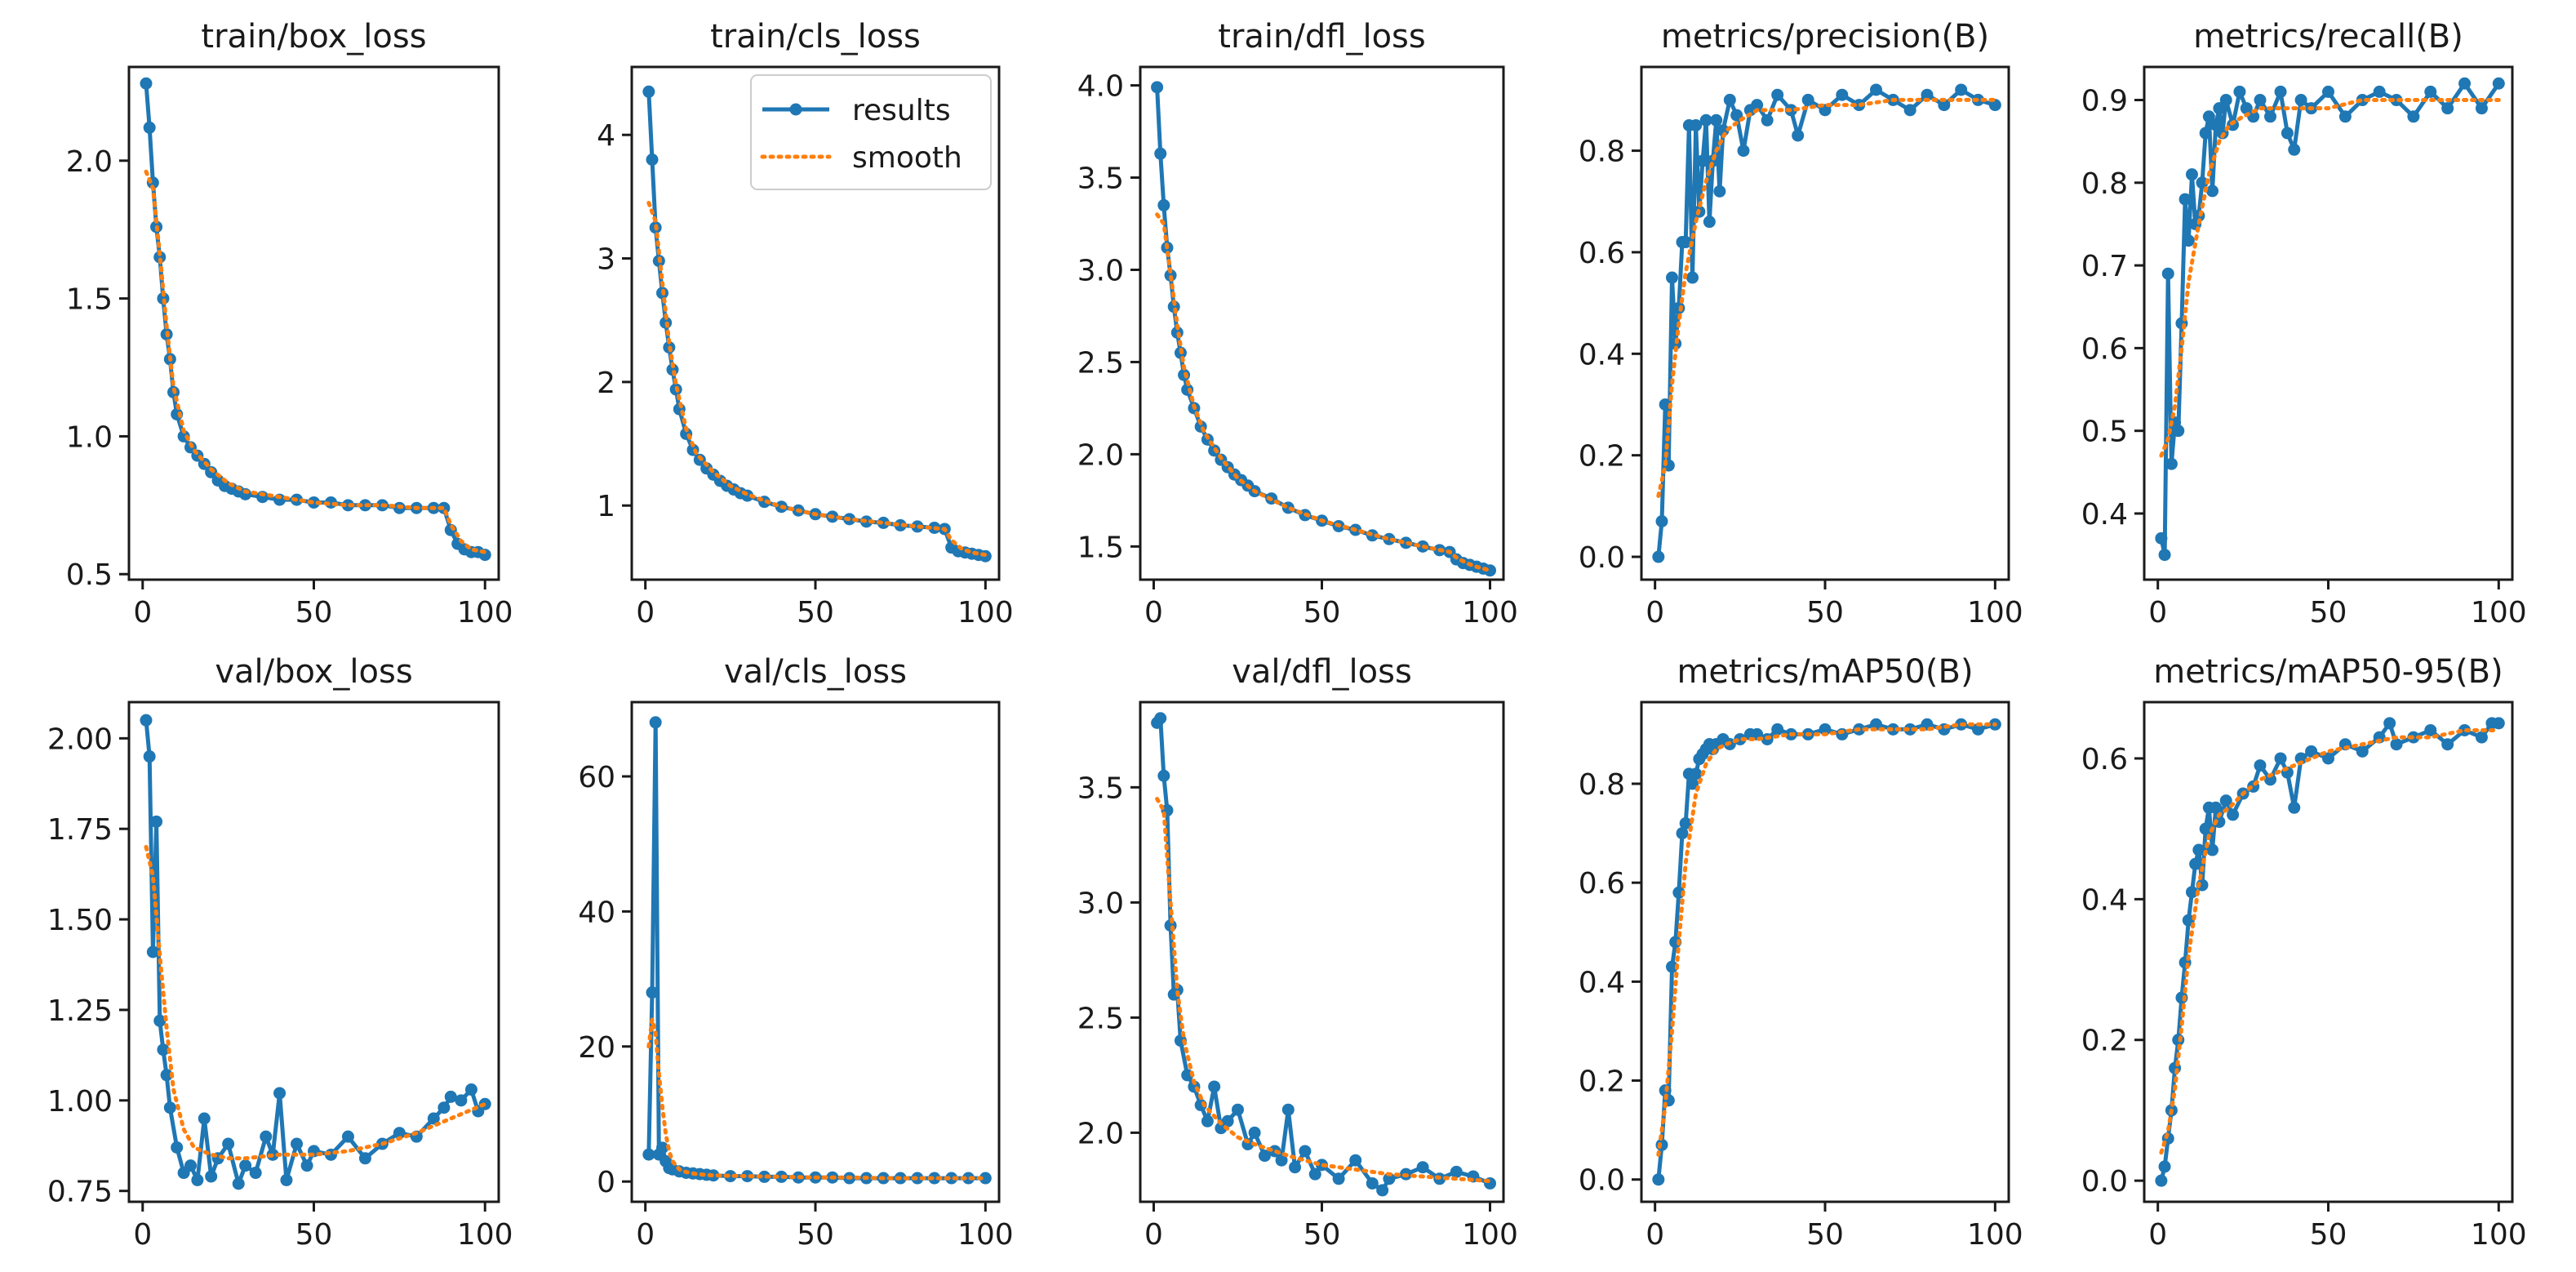  What do you see at coordinates (901, 110) in the screenshot?
I see `legend-results-label: results` at bounding box center [901, 110].